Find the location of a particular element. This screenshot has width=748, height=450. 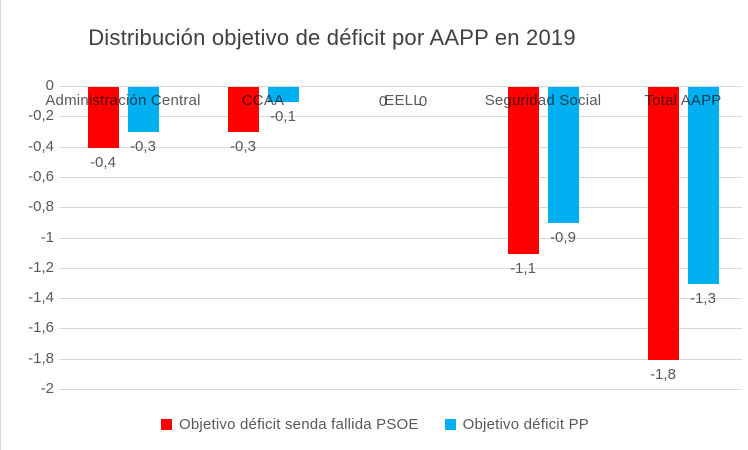

category-label: Seguridad Social is located at coordinates (543, 100).